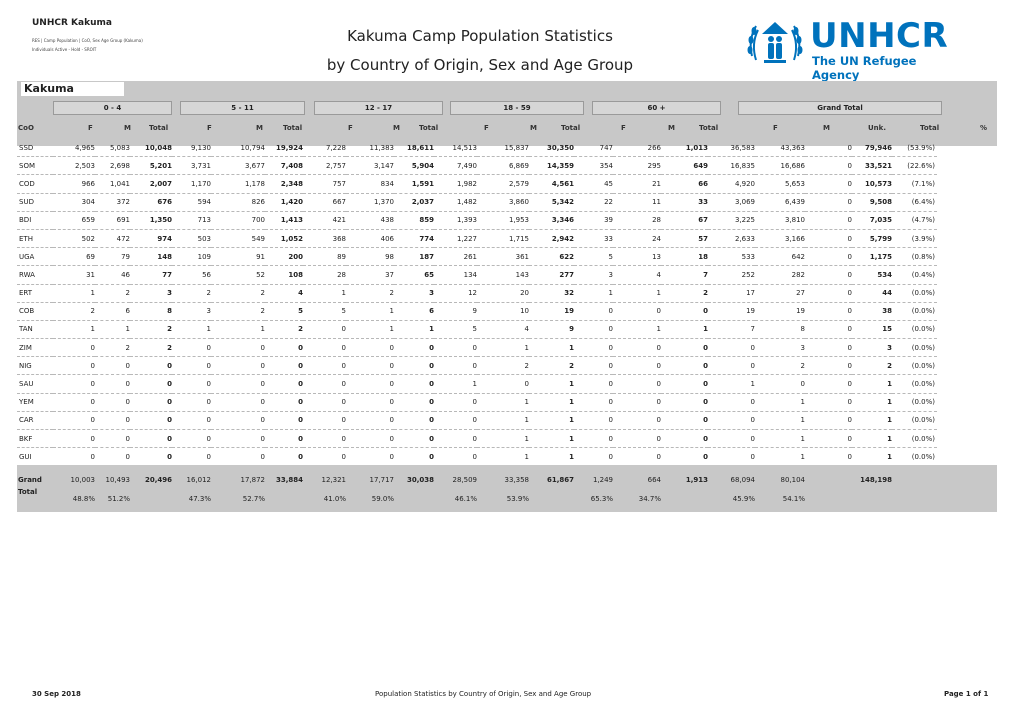  I want to click on value-cell: 757, so click(324, 184).